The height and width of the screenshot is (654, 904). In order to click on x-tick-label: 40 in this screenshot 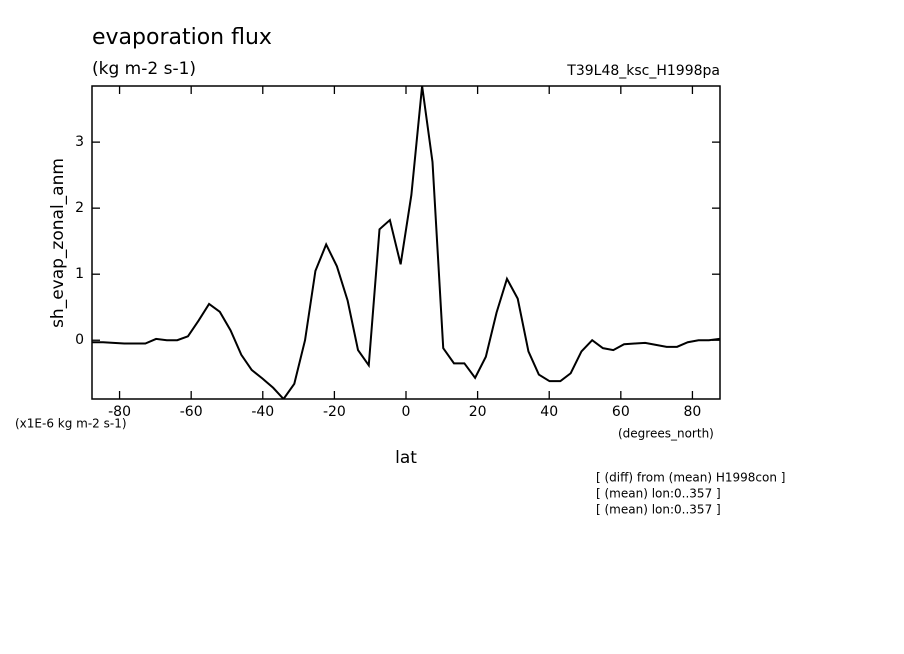, I will do `click(549, 412)`.